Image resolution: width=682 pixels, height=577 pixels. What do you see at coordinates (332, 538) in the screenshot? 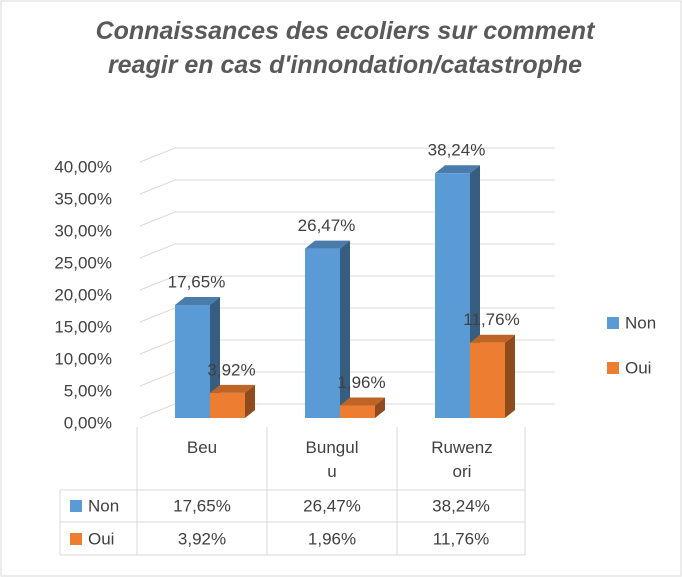
I see `table-cell: 1,96%` at bounding box center [332, 538].